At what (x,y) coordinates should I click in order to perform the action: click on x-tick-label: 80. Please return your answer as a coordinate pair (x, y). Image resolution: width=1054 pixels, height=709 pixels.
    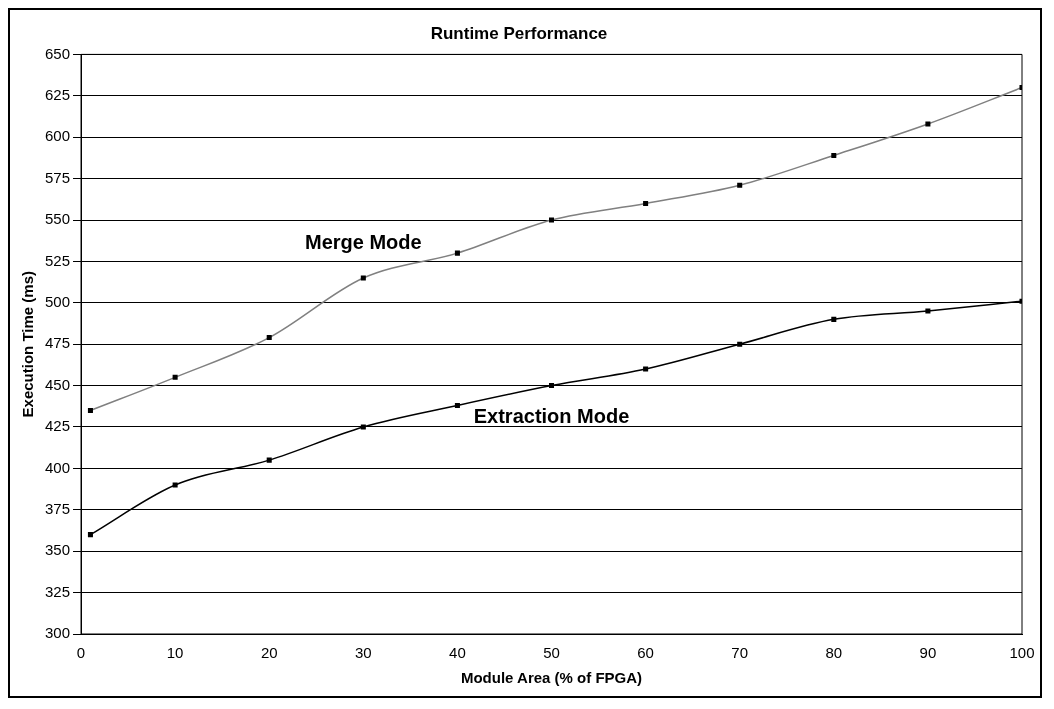
    Looking at the image, I should click on (834, 653).